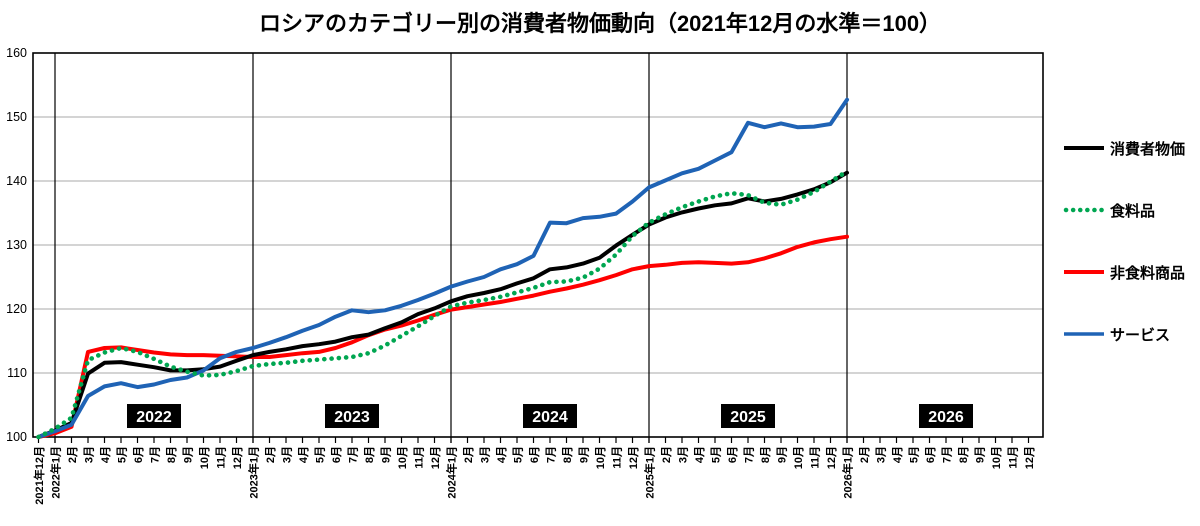 Image resolution: width=1200 pixels, height=526 pixels. Describe the element at coordinates (1148, 273) in the screenshot. I see `legend-label-nonfood: 非食料商品` at that location.